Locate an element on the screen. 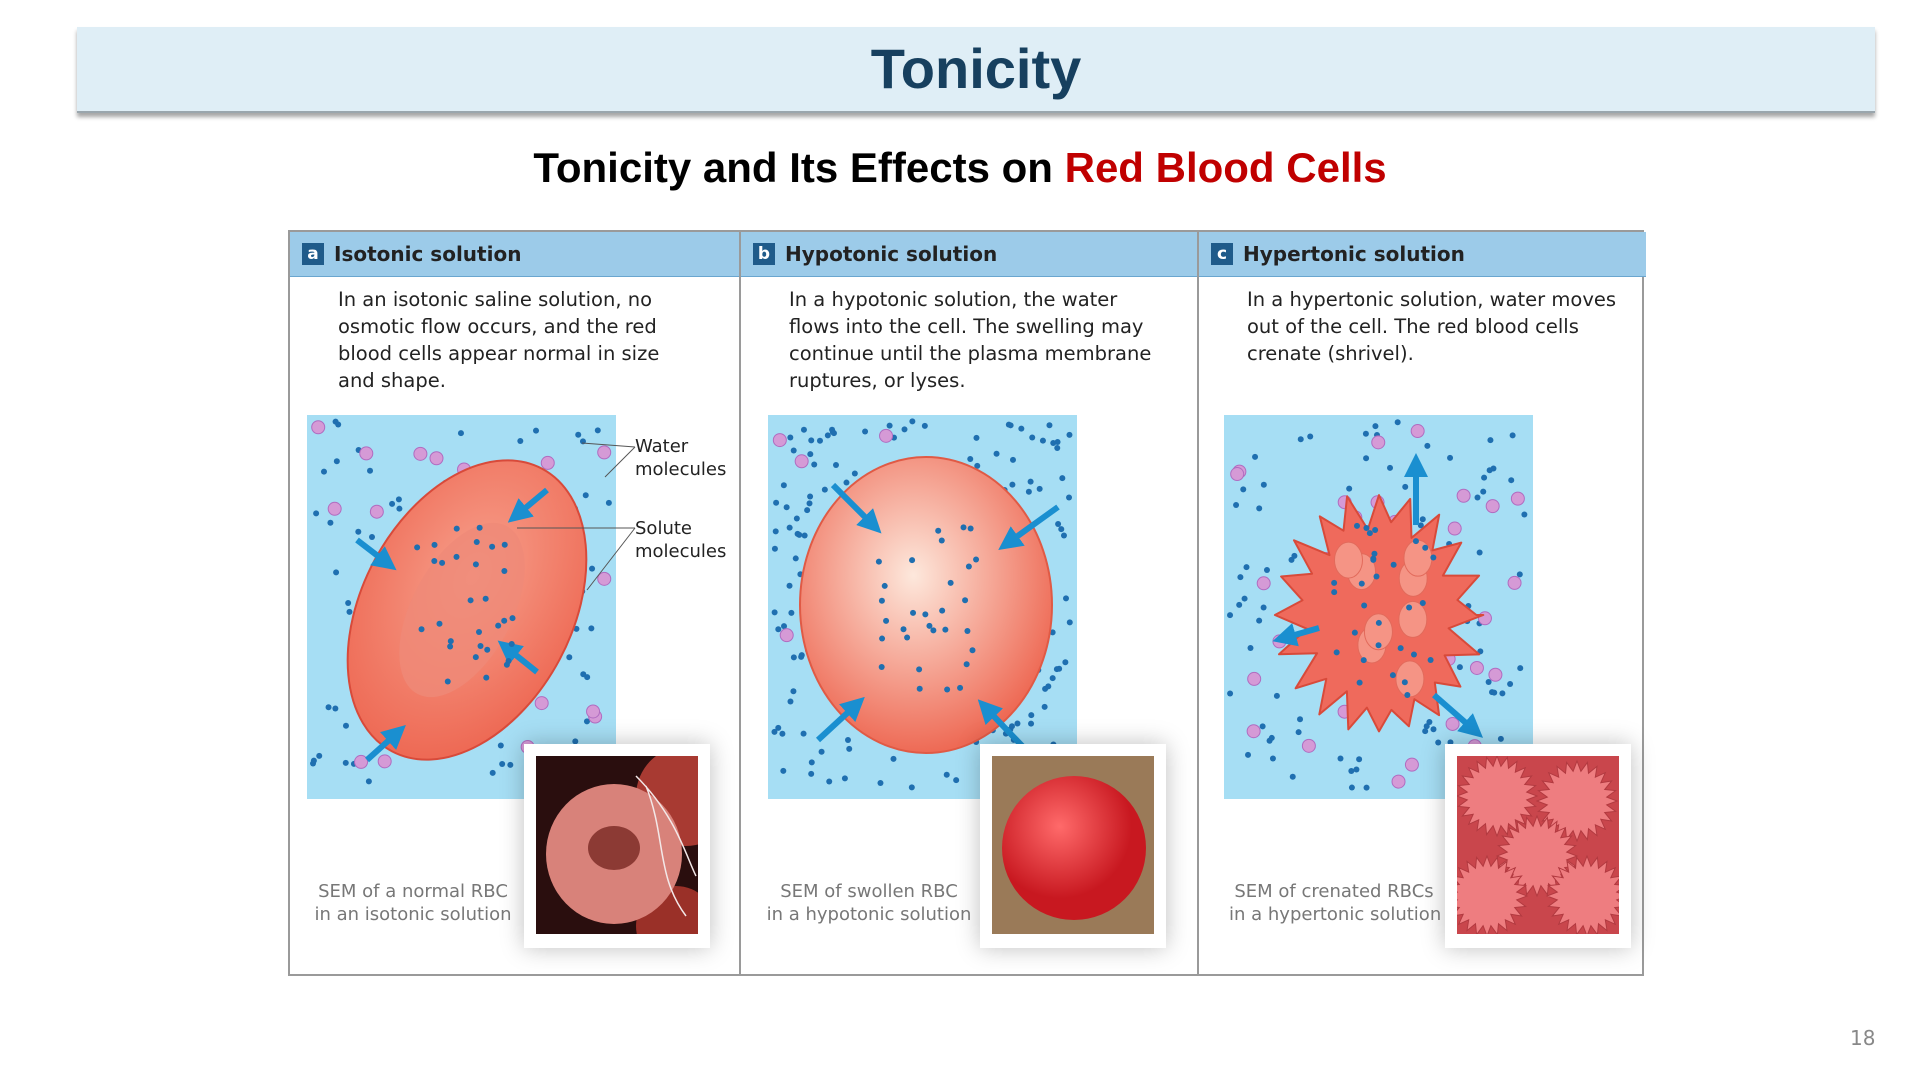  header-bar: Tonicity is located at coordinates (976, 70).